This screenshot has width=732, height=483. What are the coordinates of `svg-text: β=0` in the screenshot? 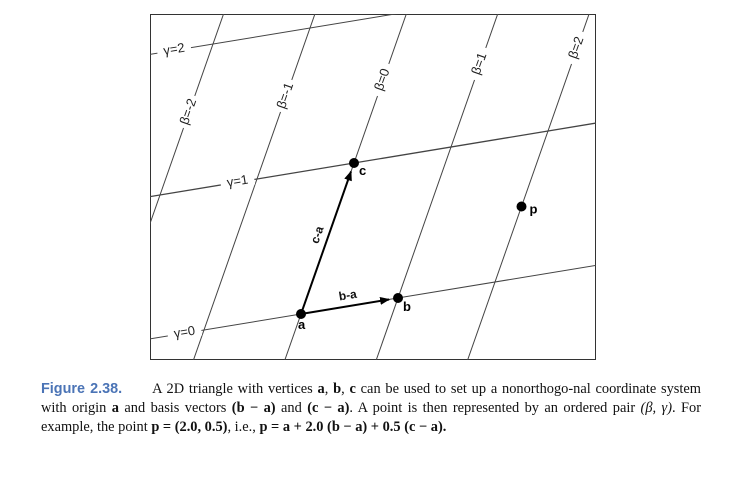 It's located at (382, 79).